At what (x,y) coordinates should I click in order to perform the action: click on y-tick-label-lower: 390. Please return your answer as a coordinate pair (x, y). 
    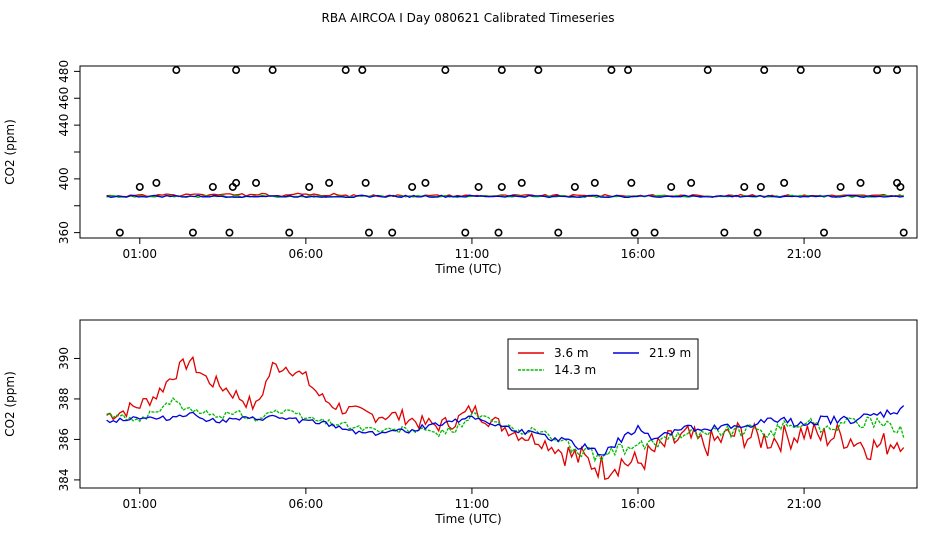
    Looking at the image, I should click on (64, 358).